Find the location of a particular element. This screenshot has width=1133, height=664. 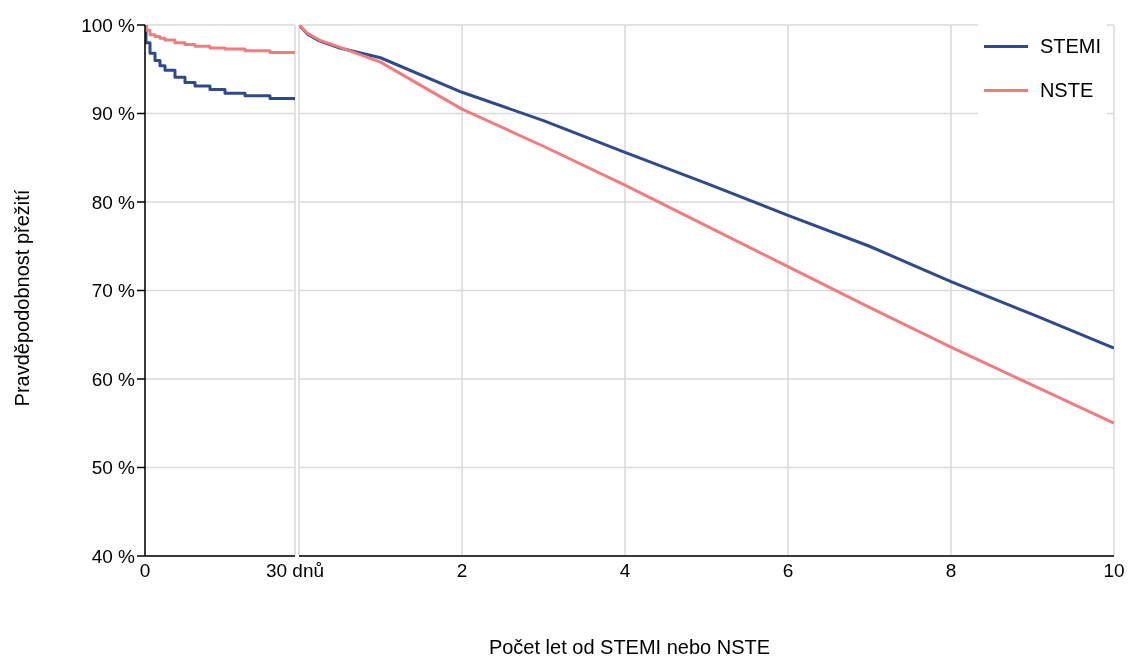

legend-label: NSTE is located at coordinates (1066, 90).